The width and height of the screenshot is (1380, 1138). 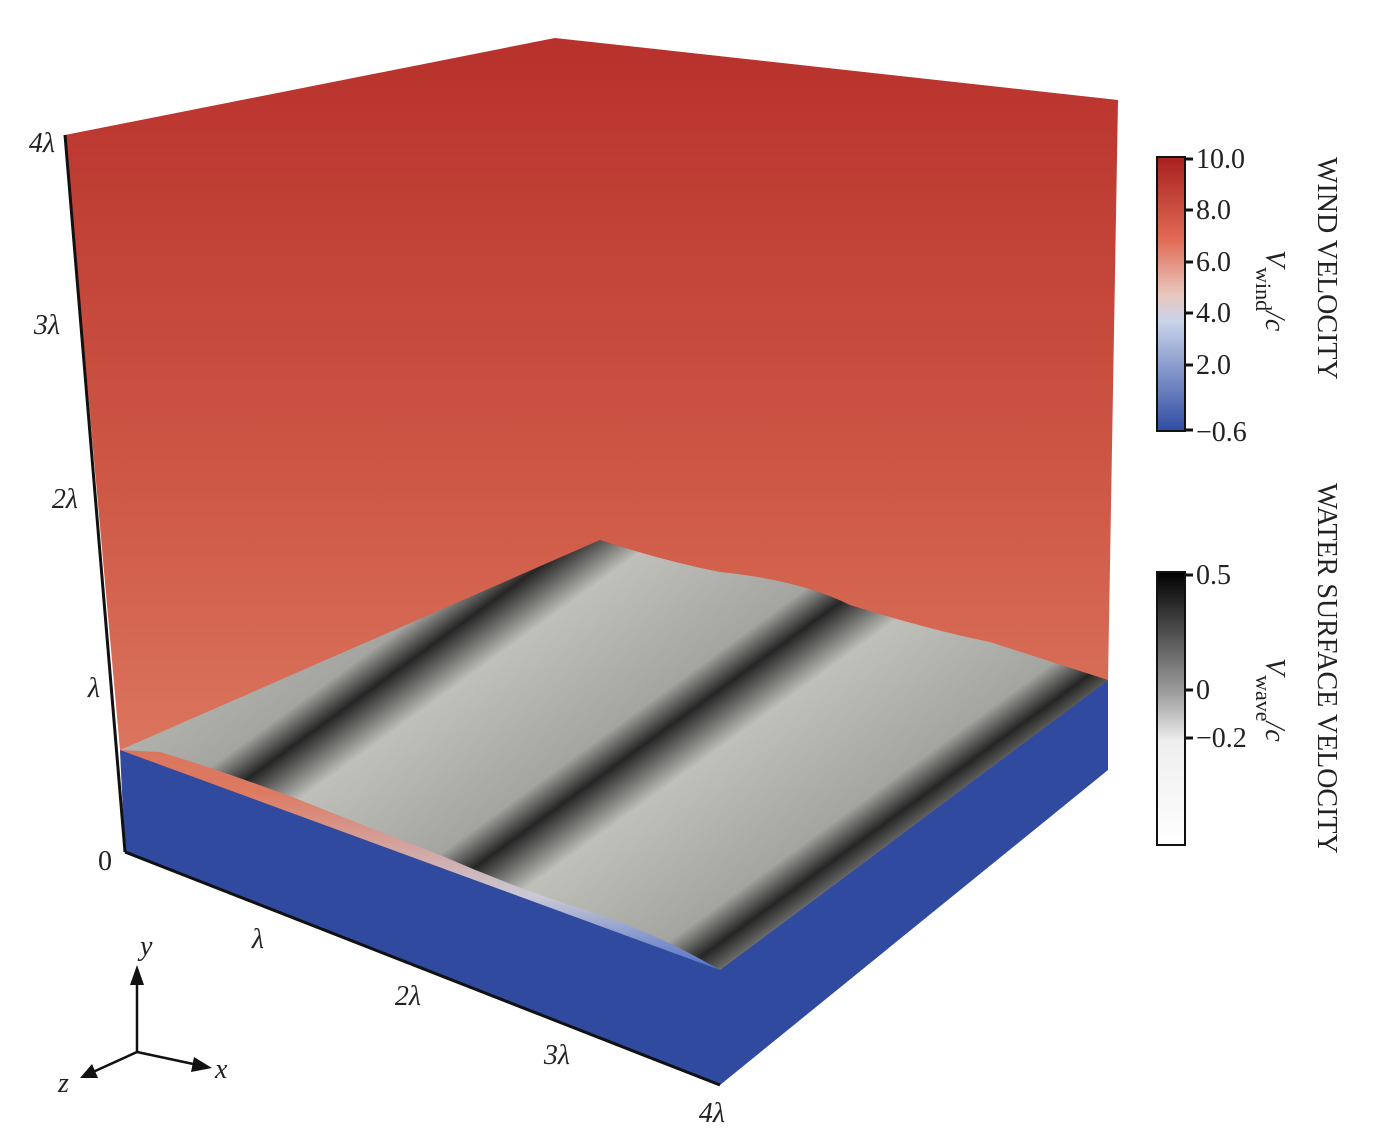 I want to click on triad-label: y, so click(x=145, y=946).